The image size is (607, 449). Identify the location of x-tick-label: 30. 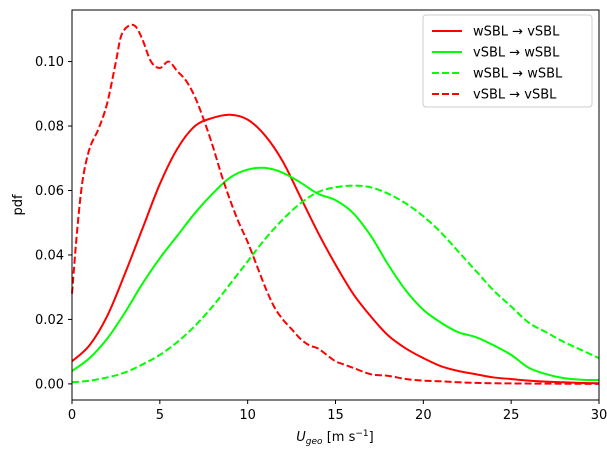
(599, 415).